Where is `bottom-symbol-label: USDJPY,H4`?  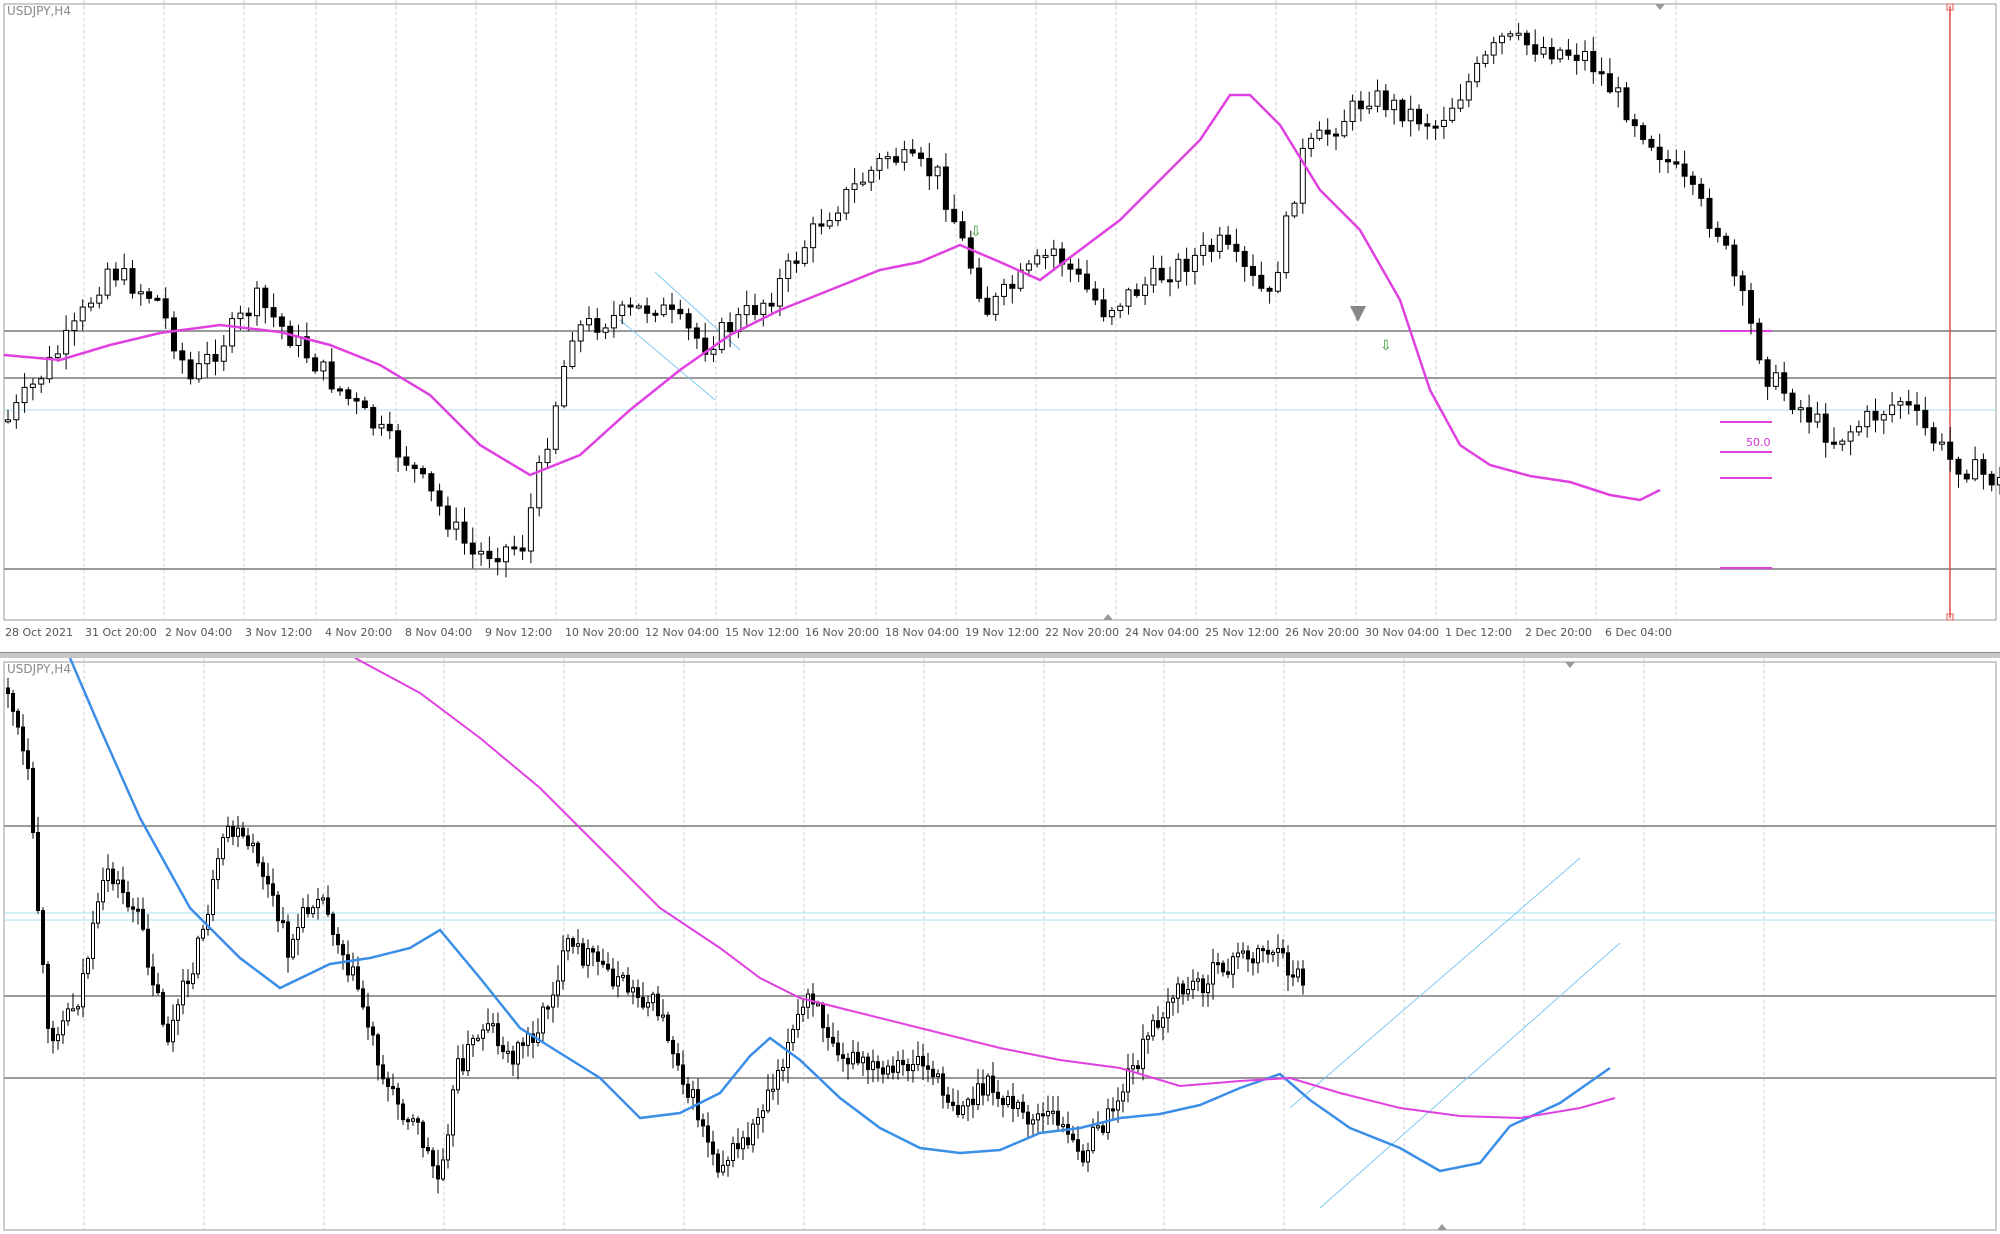
bottom-symbol-label: USDJPY,H4 is located at coordinates (39, 669).